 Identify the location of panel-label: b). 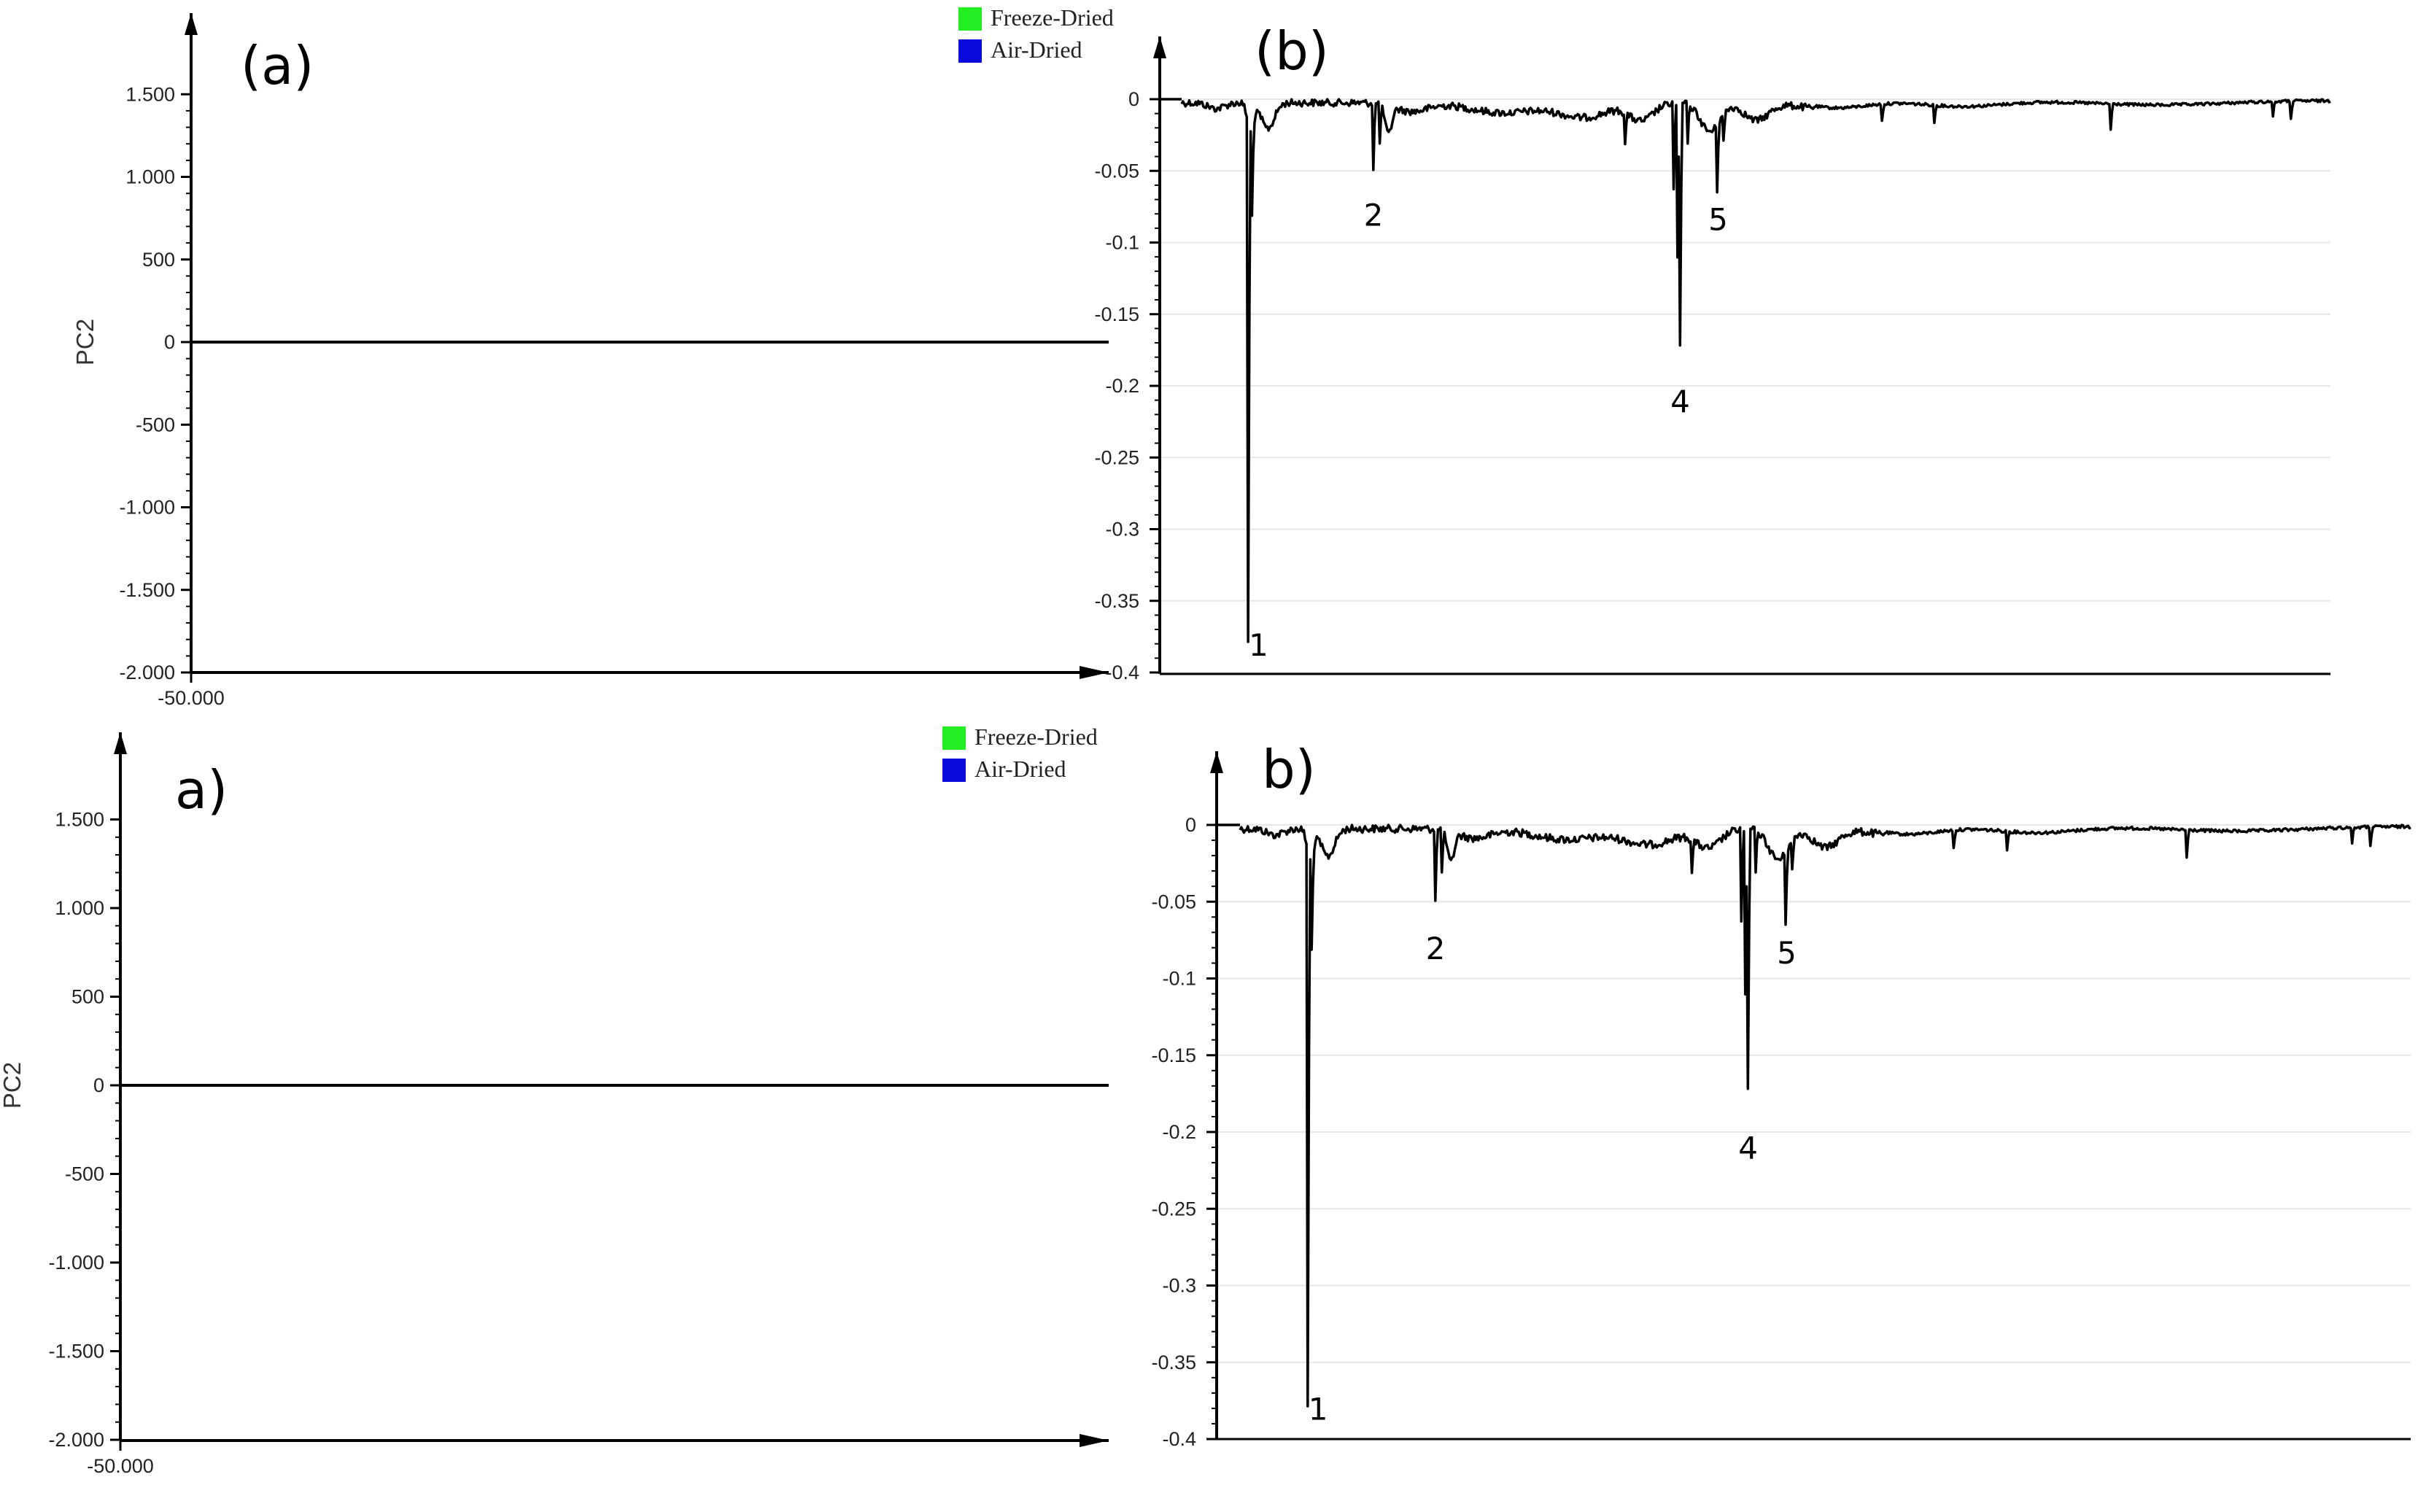
(1289, 770).